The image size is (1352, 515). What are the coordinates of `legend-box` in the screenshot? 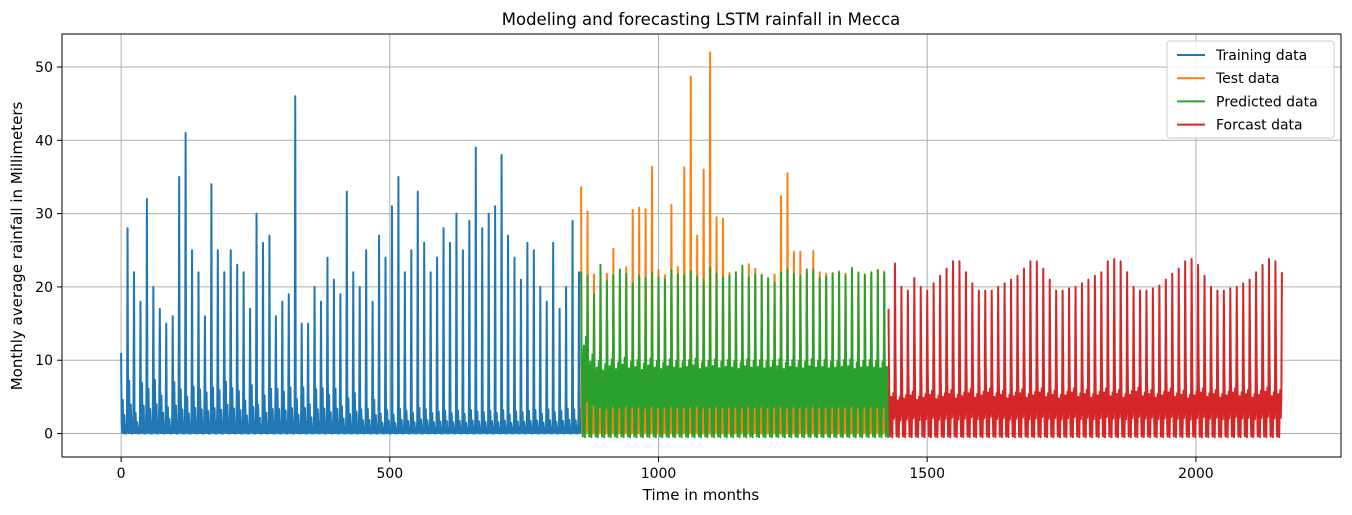 It's located at (1250, 89).